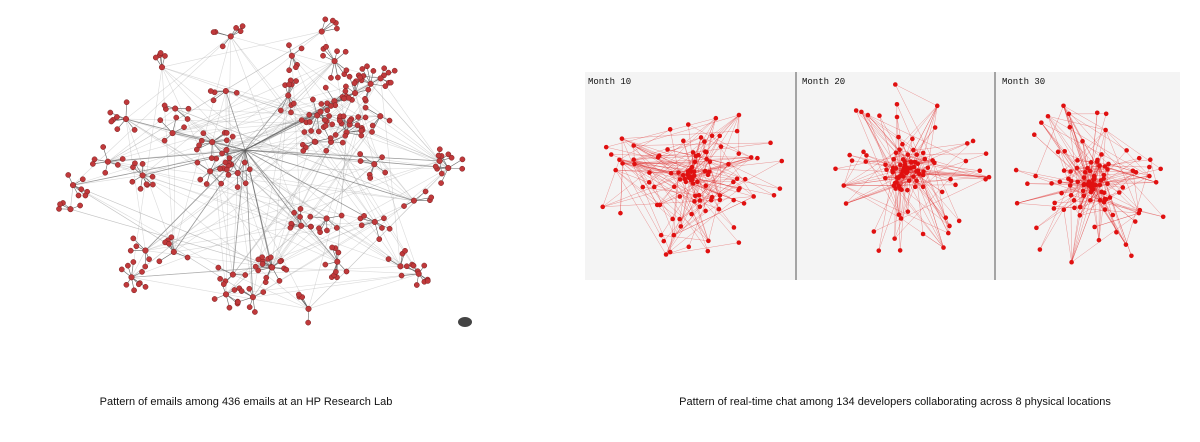 The image size is (1200, 442). I want to click on frame-label: Month 10, so click(609, 82).